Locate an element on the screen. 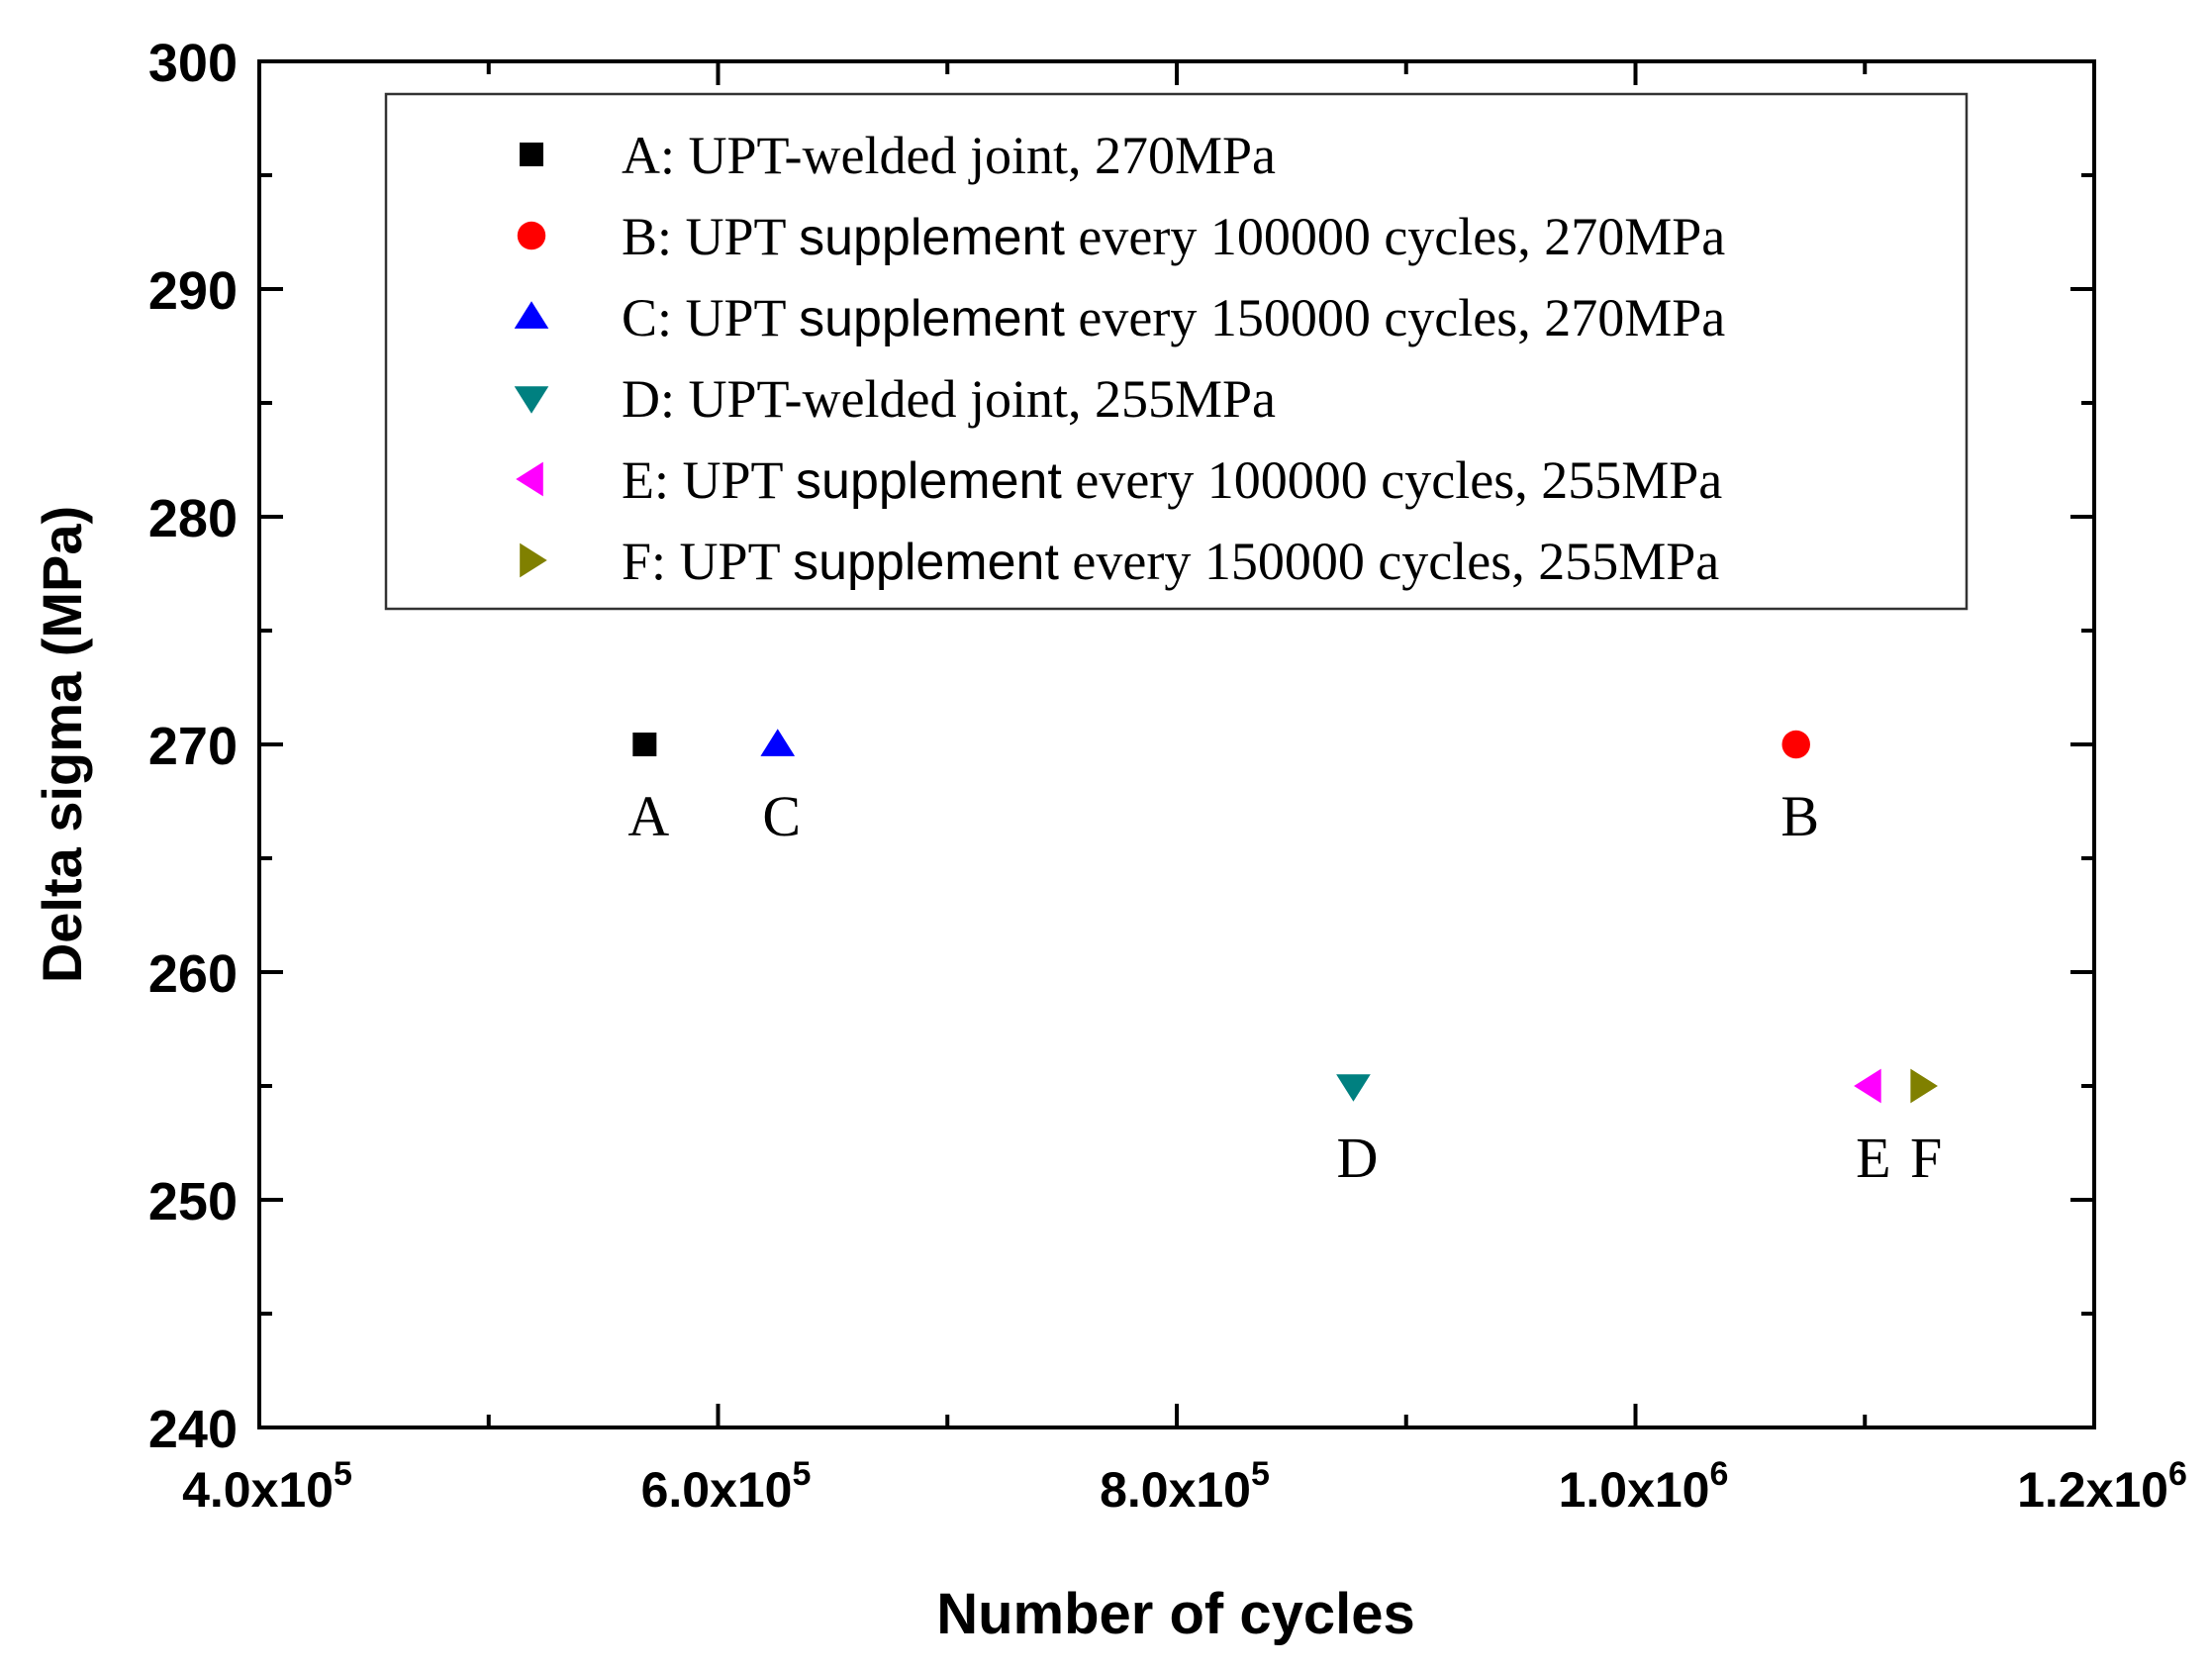 This screenshot has width=2212, height=1672. x-tick-label: 1.0x10⁶ is located at coordinates (1644, 1487).